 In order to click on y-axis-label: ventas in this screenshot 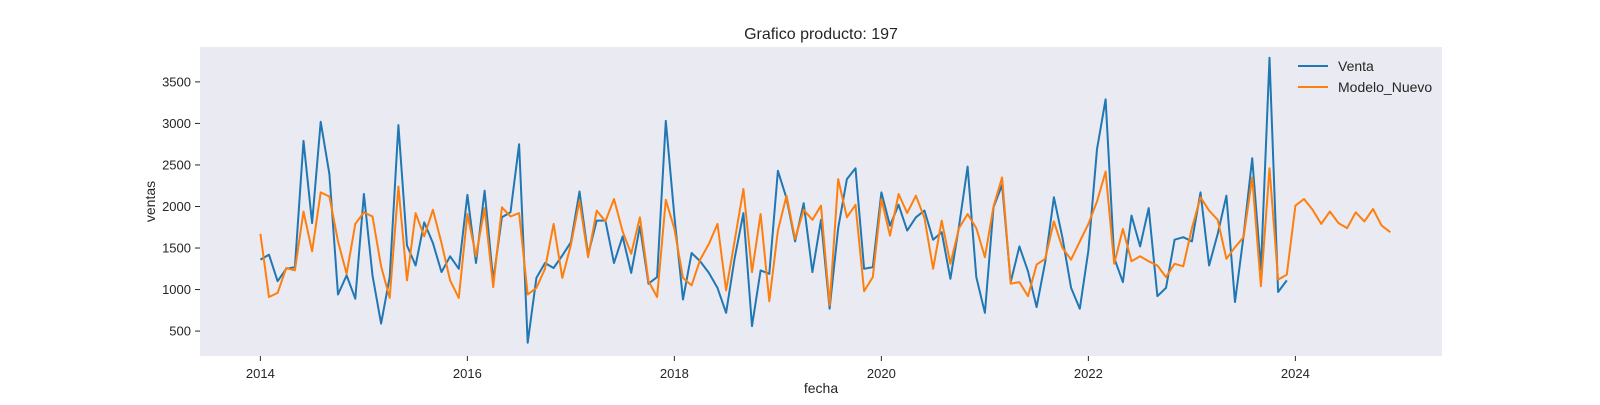, I will do `click(150, 201)`.